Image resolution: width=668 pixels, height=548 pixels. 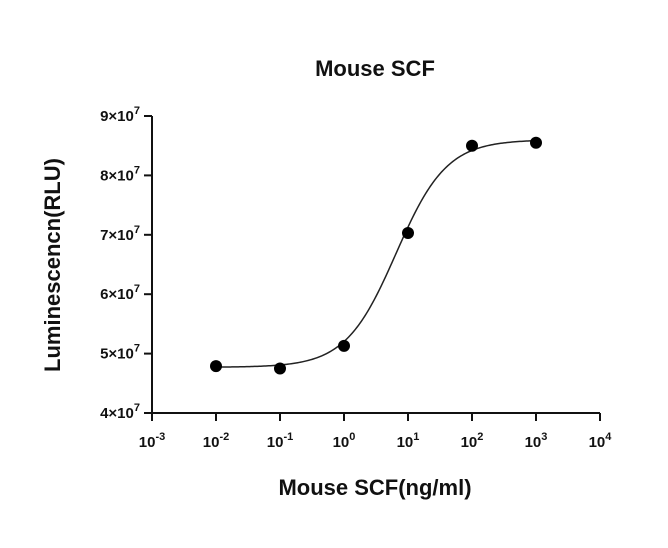 What do you see at coordinates (601, 441) in the screenshot?
I see `x-tick-label: 10⁴` at bounding box center [601, 441].